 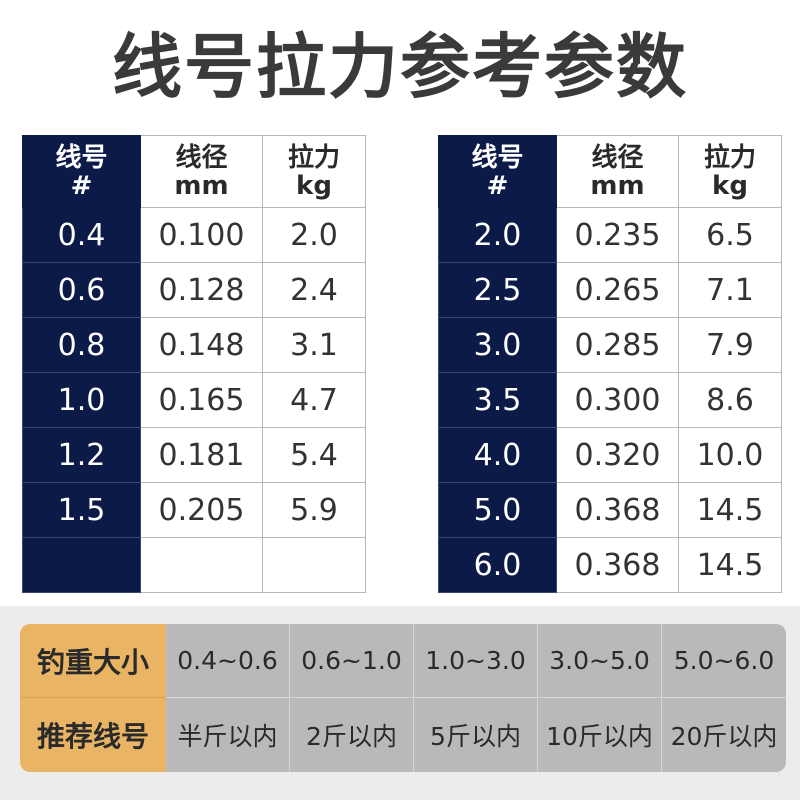 I want to click on diameter-cell: 0.181, so click(x=201, y=455).